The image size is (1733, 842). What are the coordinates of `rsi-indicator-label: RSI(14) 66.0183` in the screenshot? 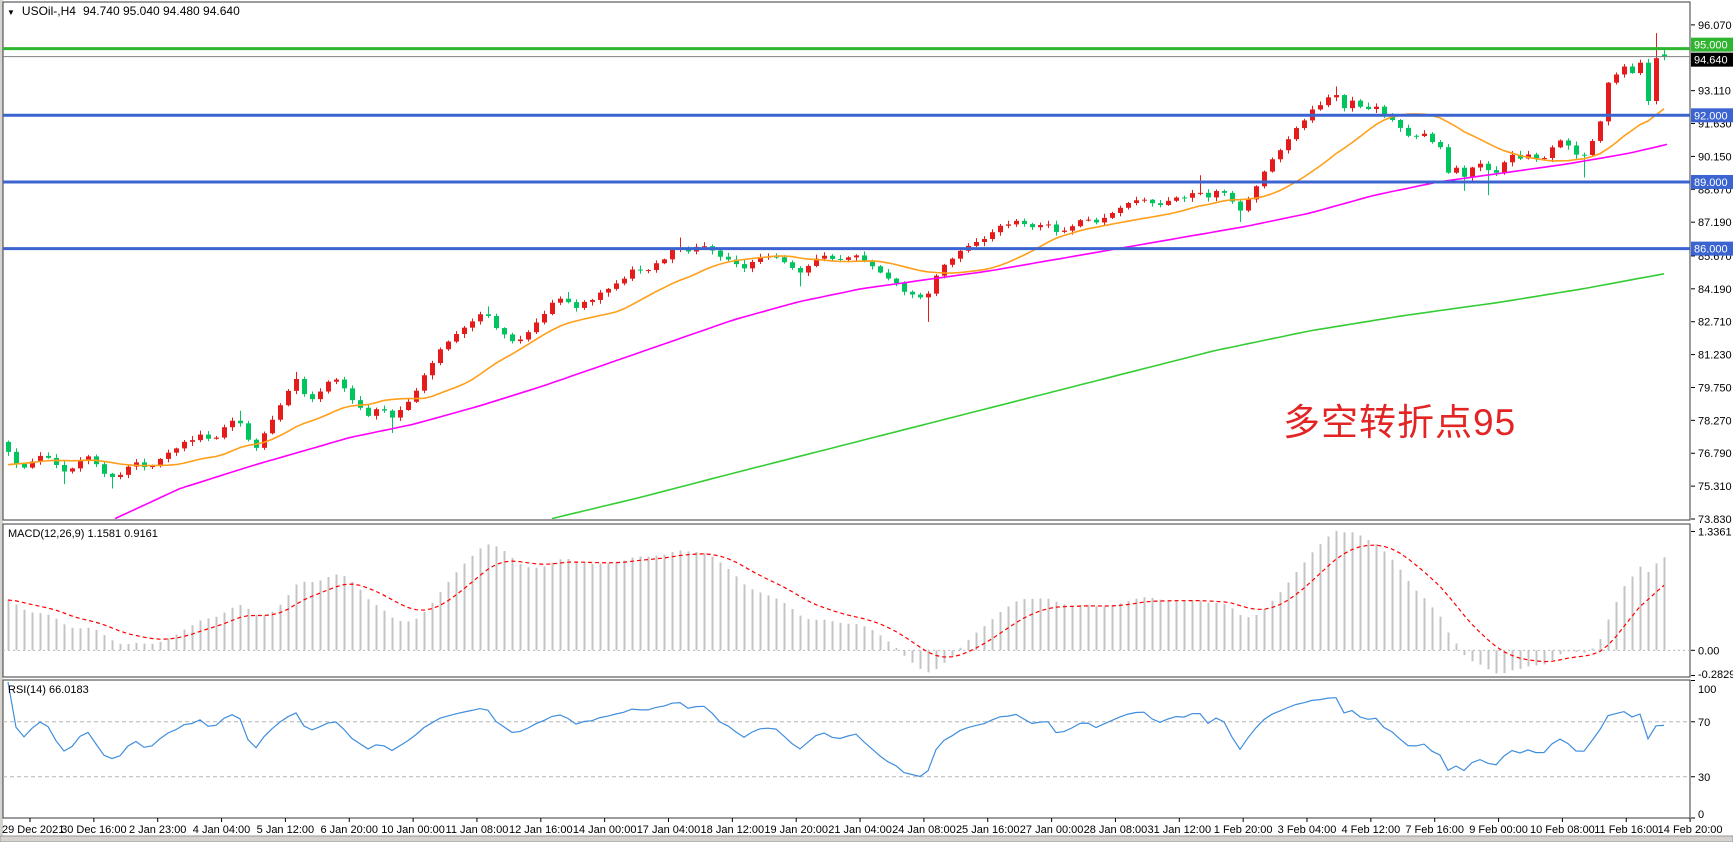 It's located at (48, 690).